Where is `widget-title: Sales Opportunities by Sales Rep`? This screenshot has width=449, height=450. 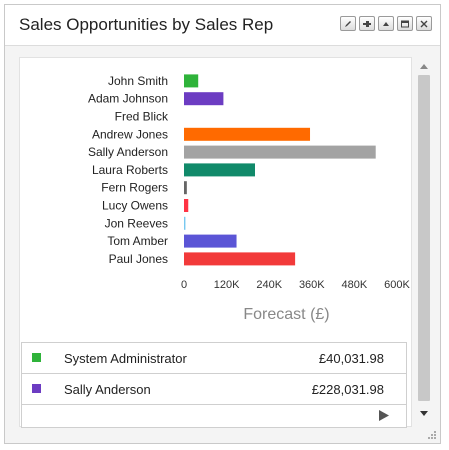
widget-title: Sales Opportunities by Sales Rep is located at coordinates (146, 24).